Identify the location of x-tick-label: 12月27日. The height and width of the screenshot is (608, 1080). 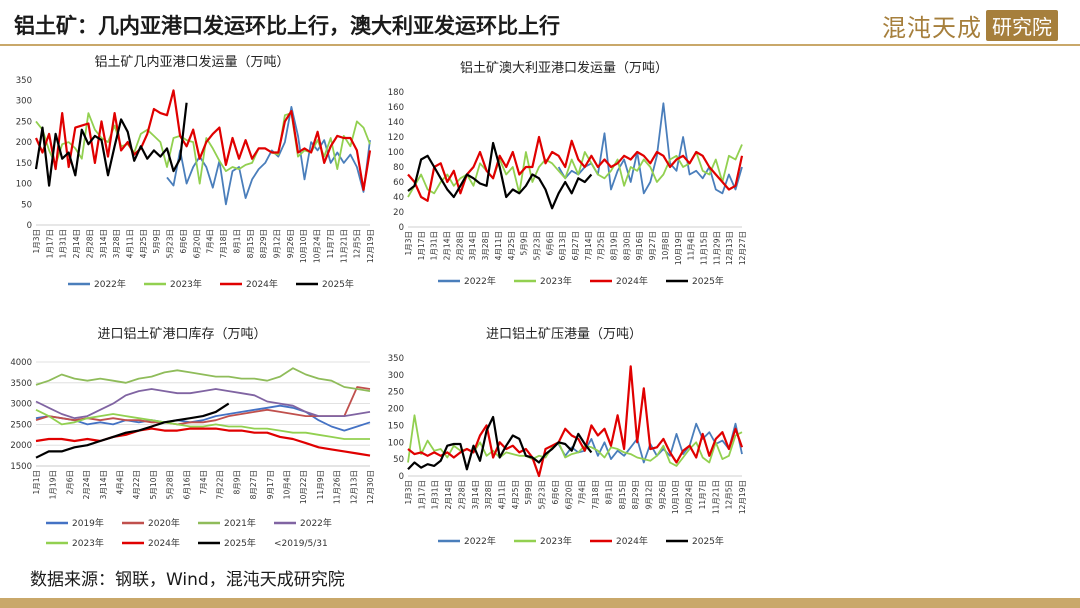
(742, 248).